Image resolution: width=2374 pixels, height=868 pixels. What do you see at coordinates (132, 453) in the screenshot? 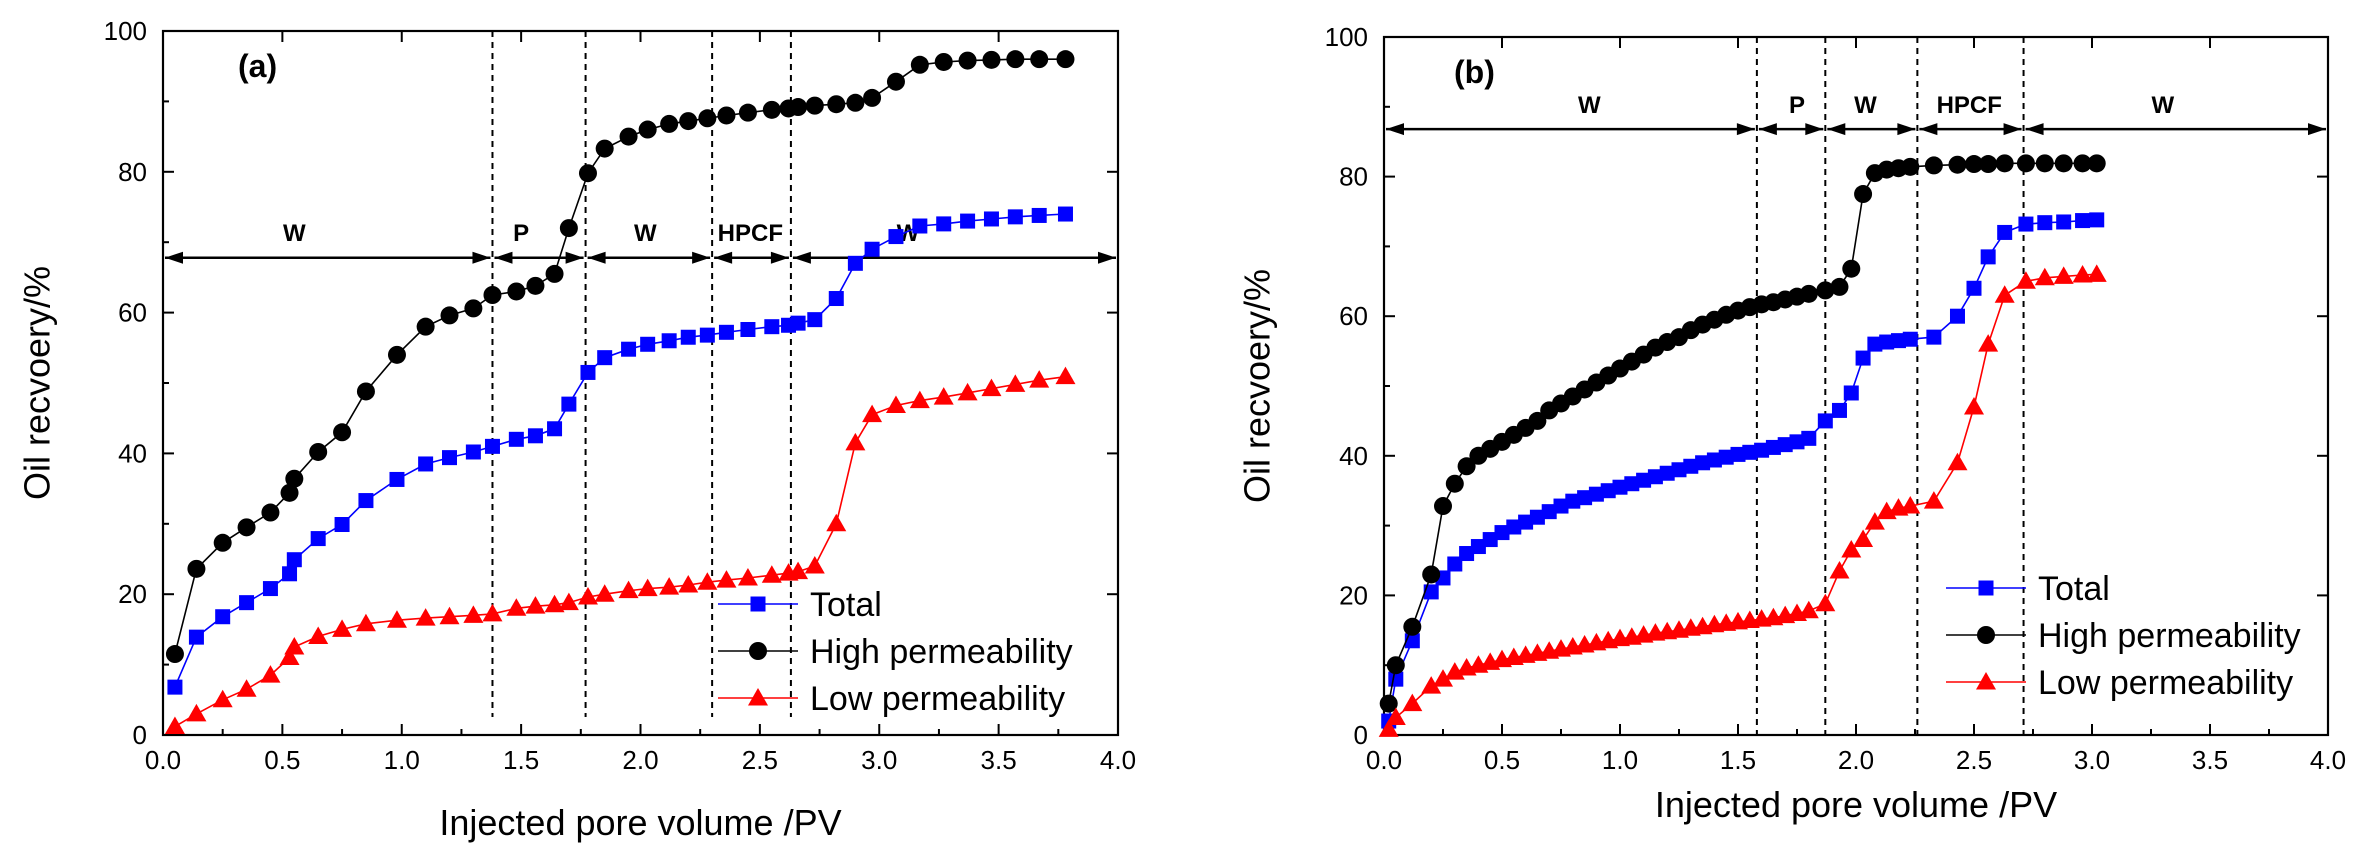
I see `y-tick-label: 40` at bounding box center [132, 453].